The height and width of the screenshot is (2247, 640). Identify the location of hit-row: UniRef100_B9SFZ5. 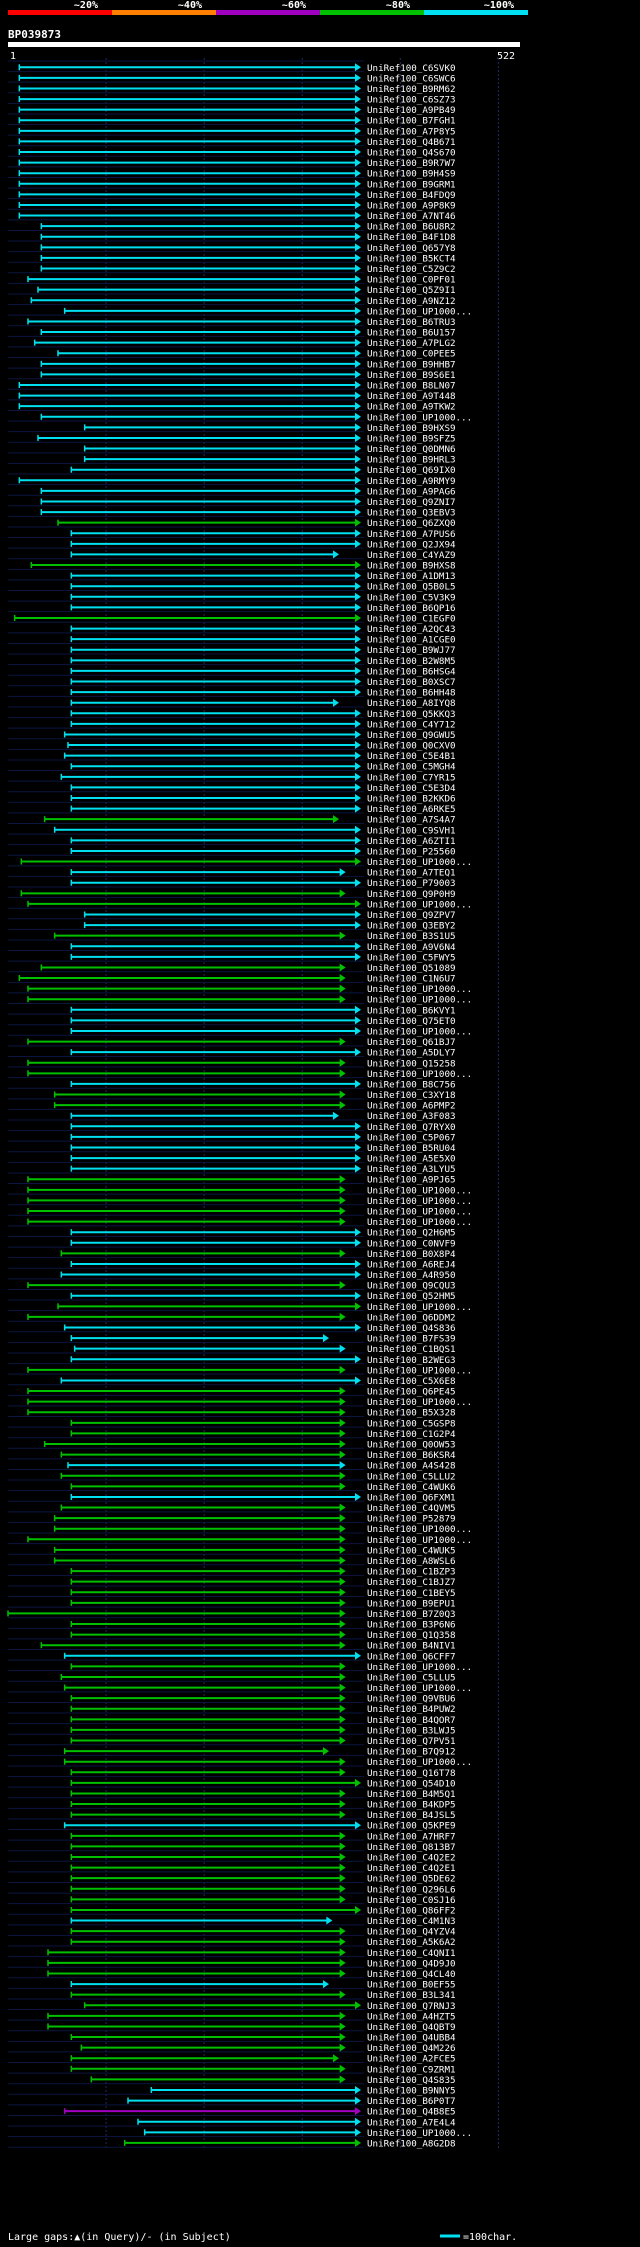
(246, 438).